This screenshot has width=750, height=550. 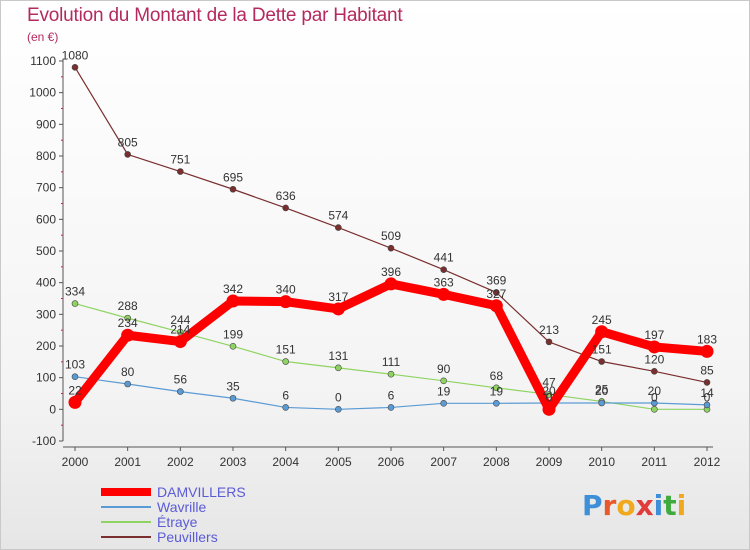 I want to click on y-tick-label: 300, so click(x=46, y=314).